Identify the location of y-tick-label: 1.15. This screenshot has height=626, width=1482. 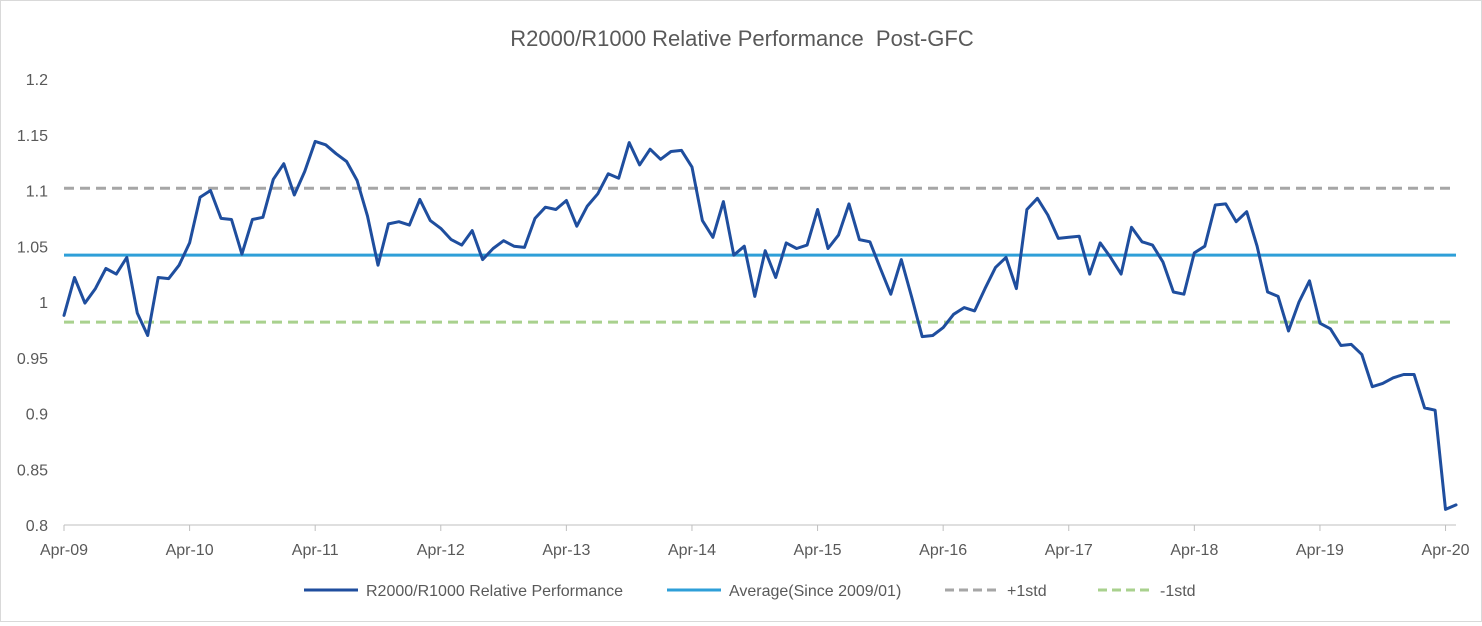
(32, 136).